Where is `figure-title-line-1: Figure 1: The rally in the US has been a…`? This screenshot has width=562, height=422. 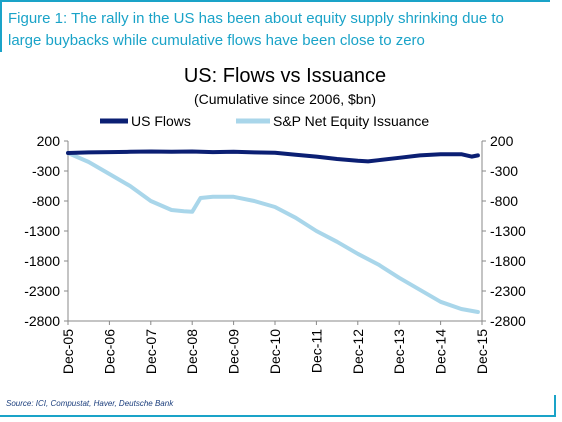
figure-title-line-1: Figure 1: The rally in the US has been a… is located at coordinates (256, 18).